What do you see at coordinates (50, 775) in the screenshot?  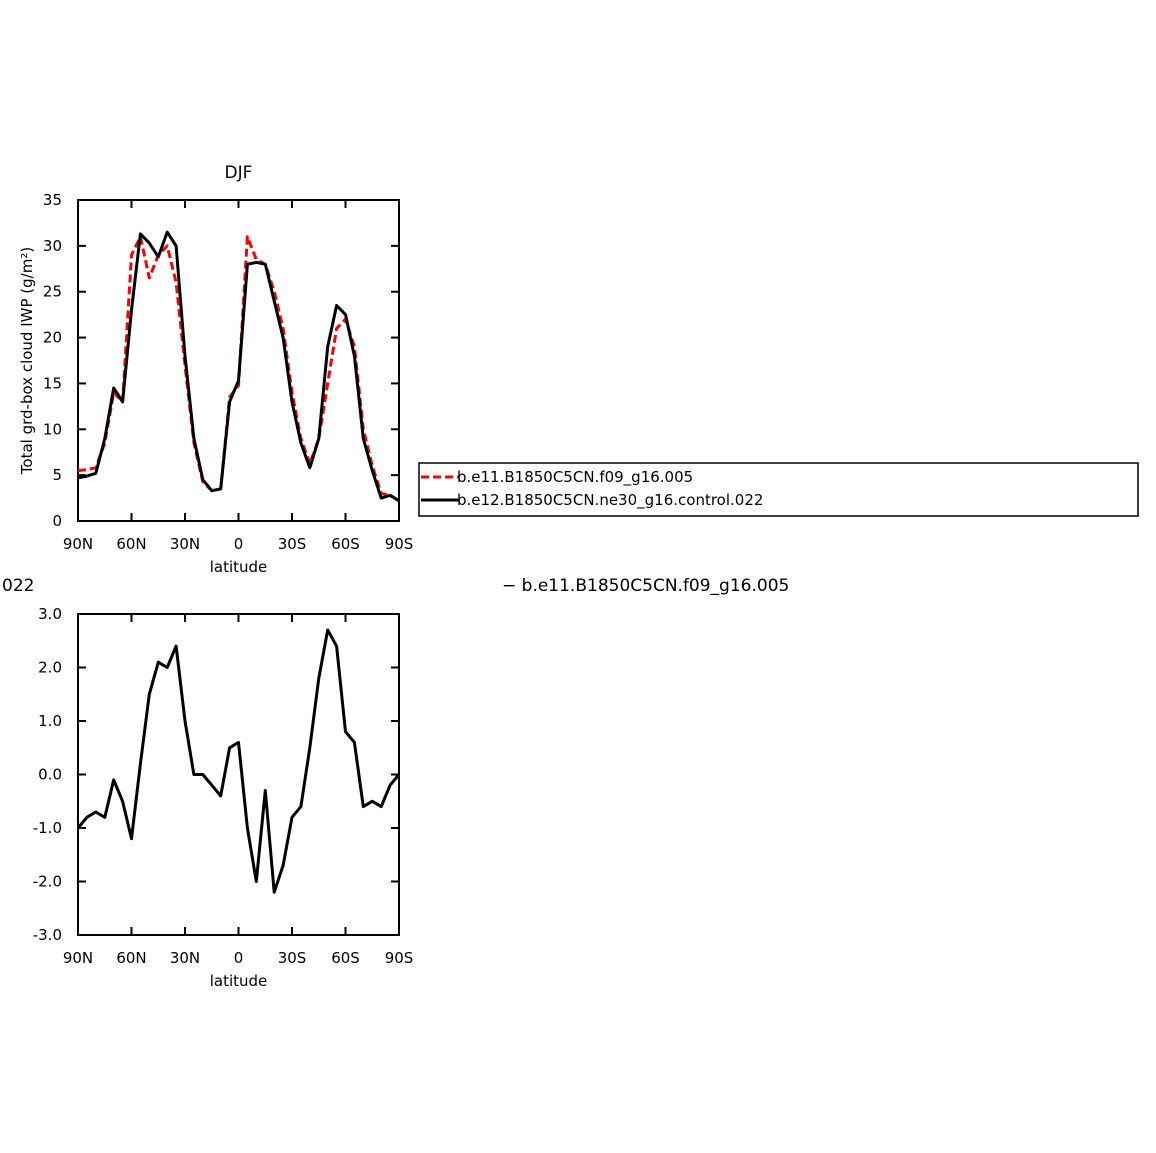 I see `y-tick-label: 0.0` at bounding box center [50, 775].